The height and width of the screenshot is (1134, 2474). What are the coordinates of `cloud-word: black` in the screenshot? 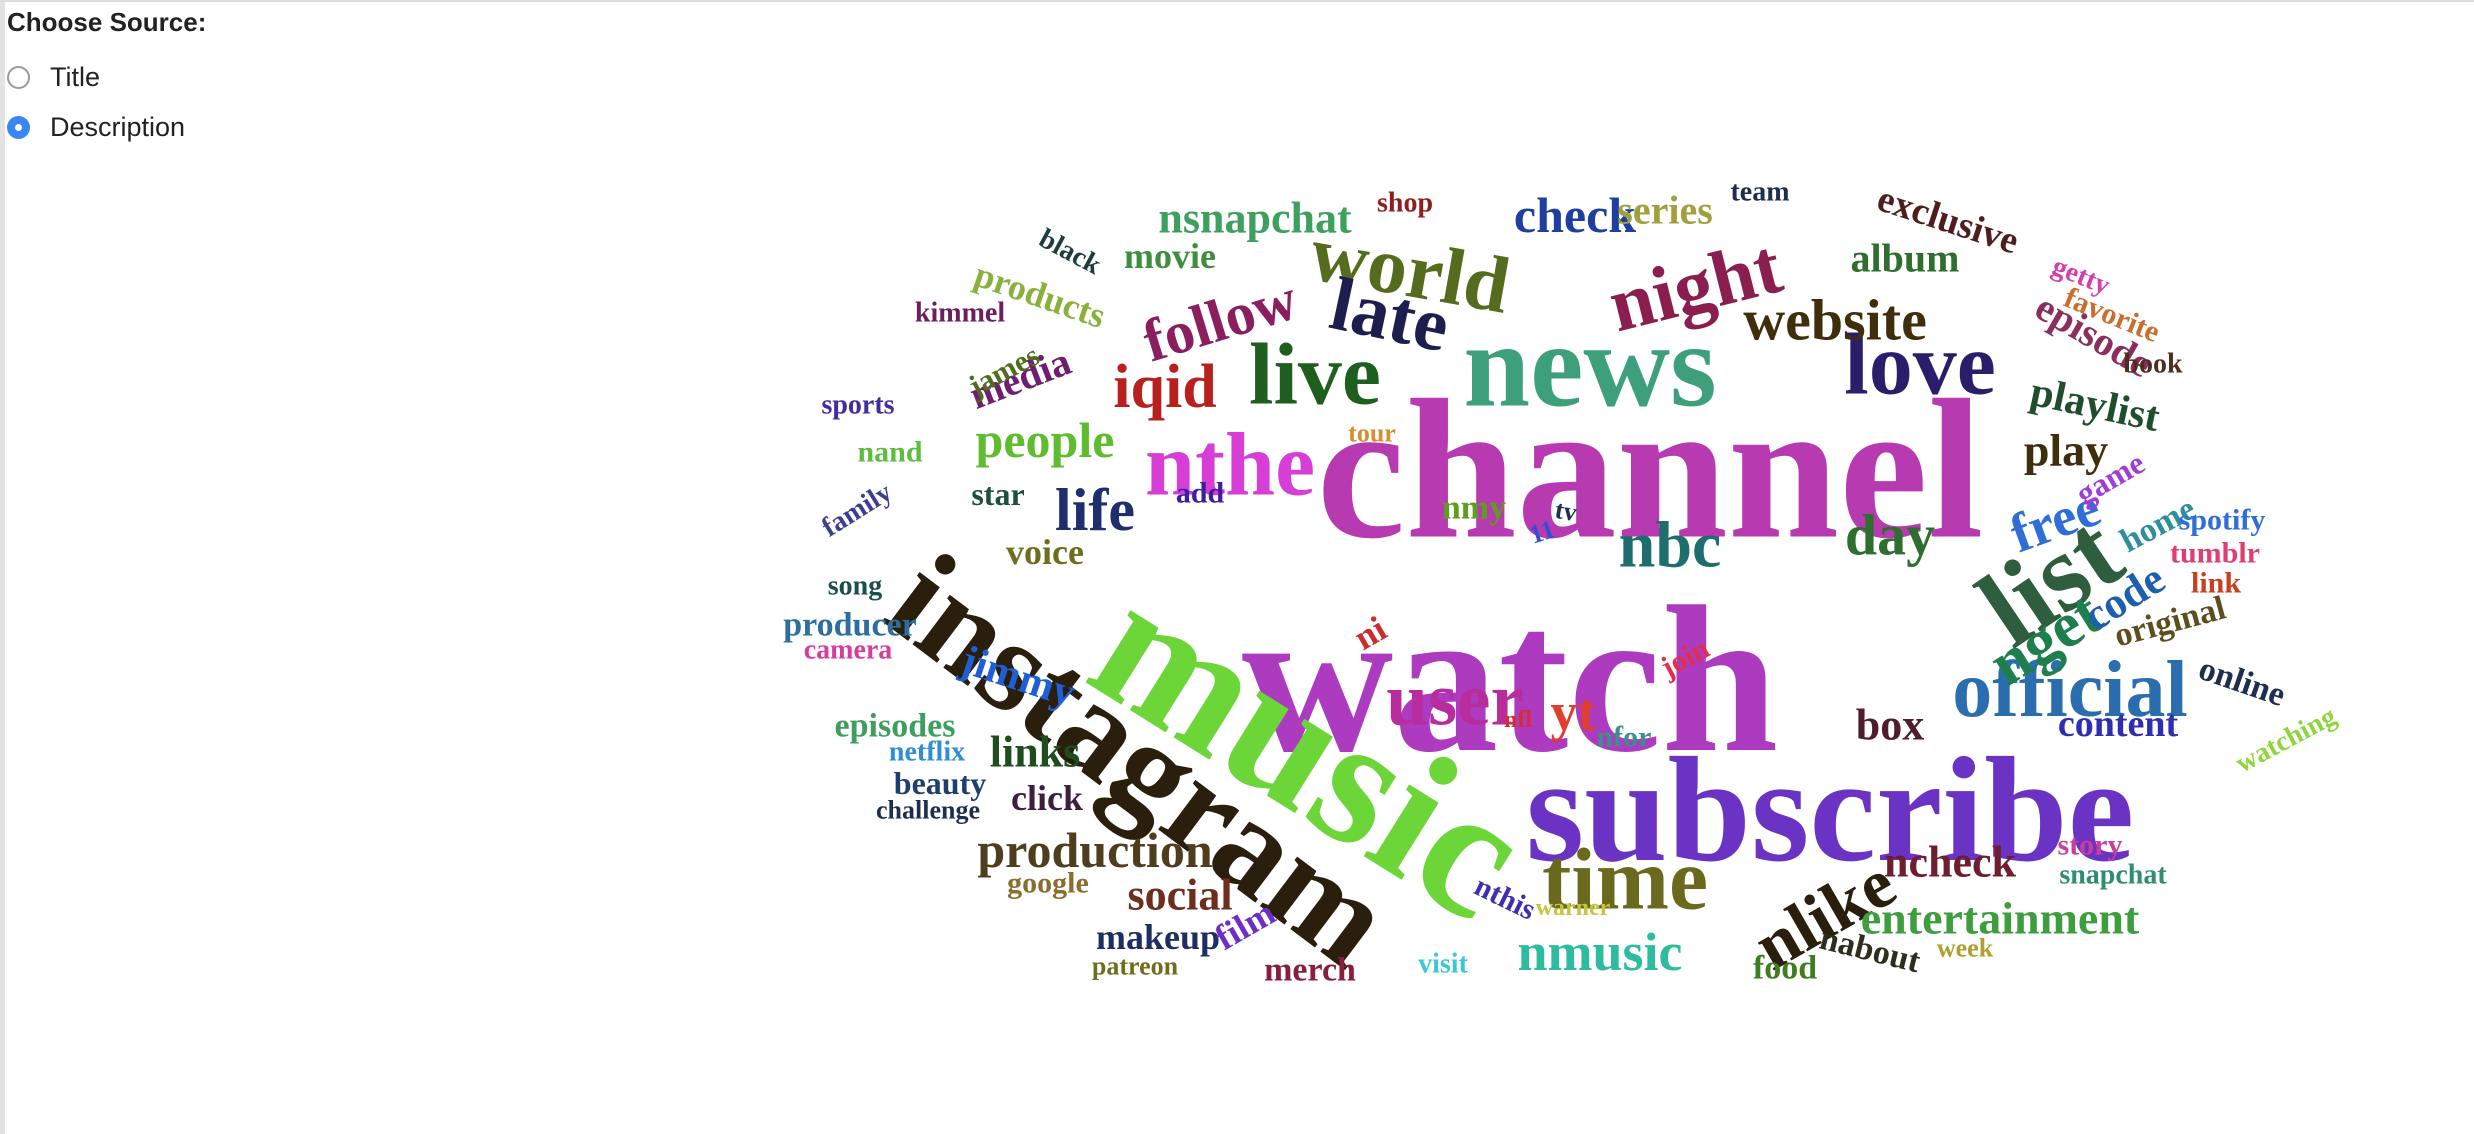 It's located at (1070, 252).